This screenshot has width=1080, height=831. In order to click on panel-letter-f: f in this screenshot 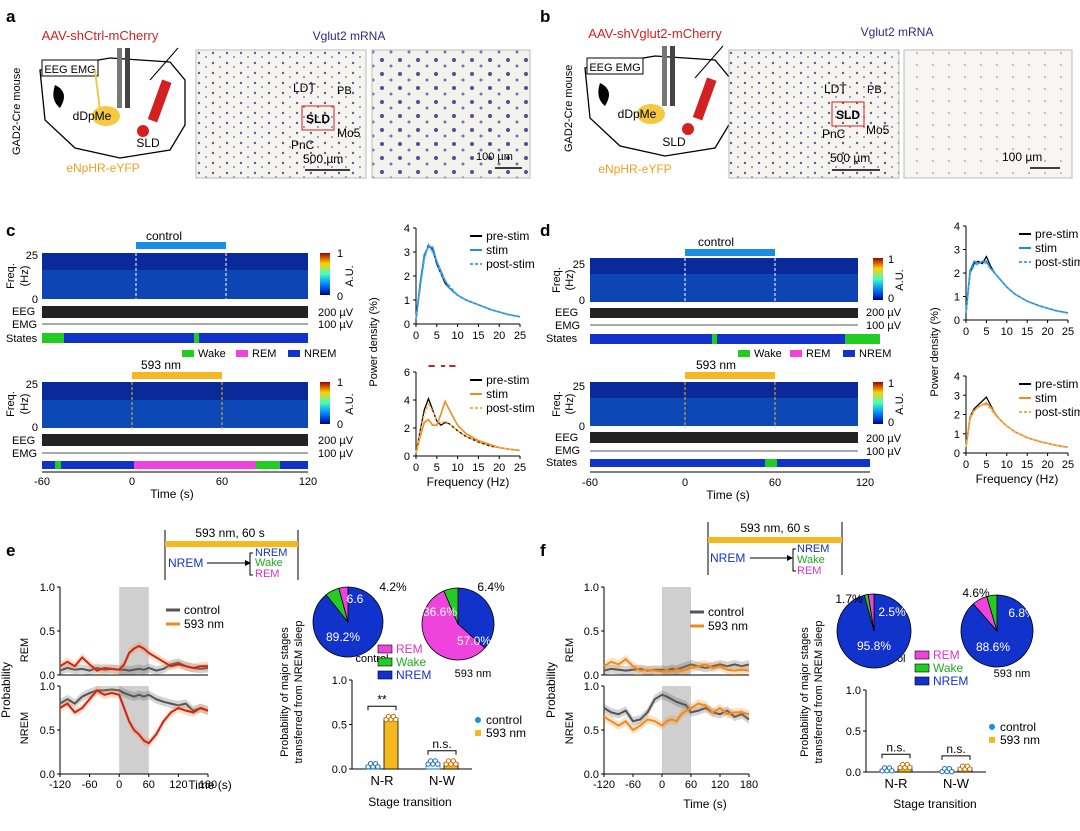, I will do `click(543, 550)`.